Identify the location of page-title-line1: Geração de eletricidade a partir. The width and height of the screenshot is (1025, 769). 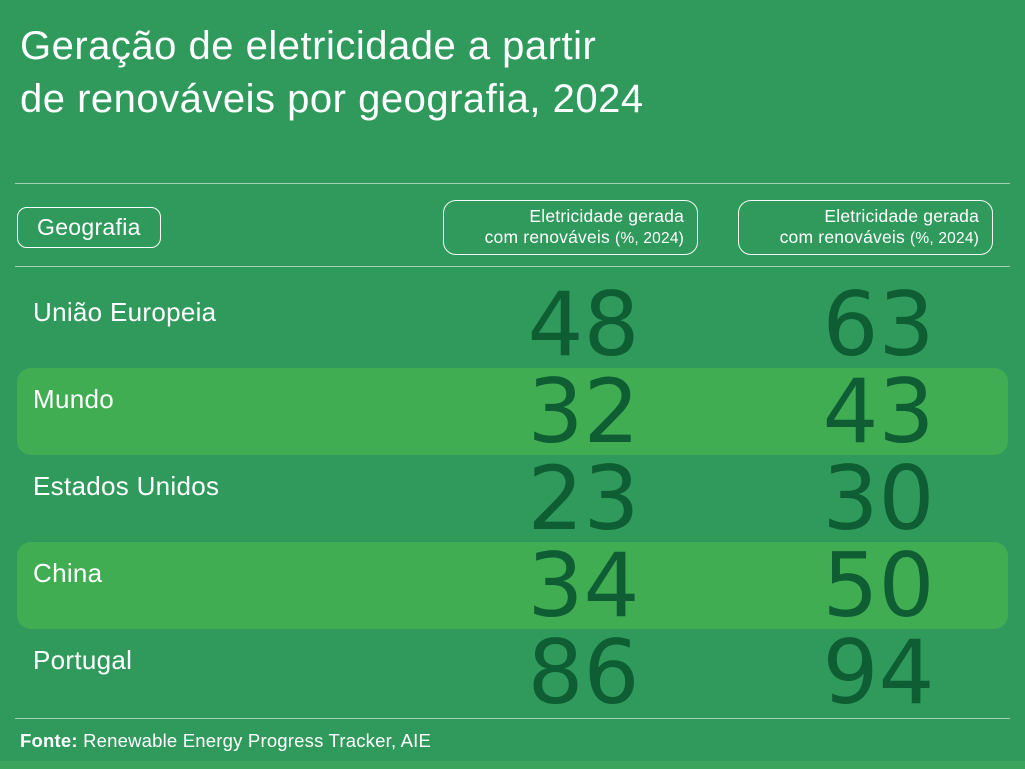
(308, 46).